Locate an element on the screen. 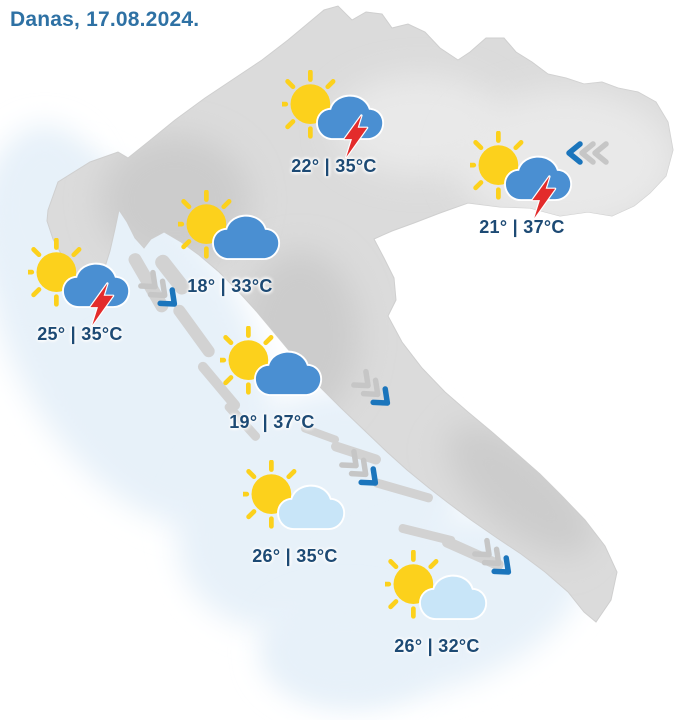  temperature-label: 21° | 37°C is located at coordinates (522, 227).